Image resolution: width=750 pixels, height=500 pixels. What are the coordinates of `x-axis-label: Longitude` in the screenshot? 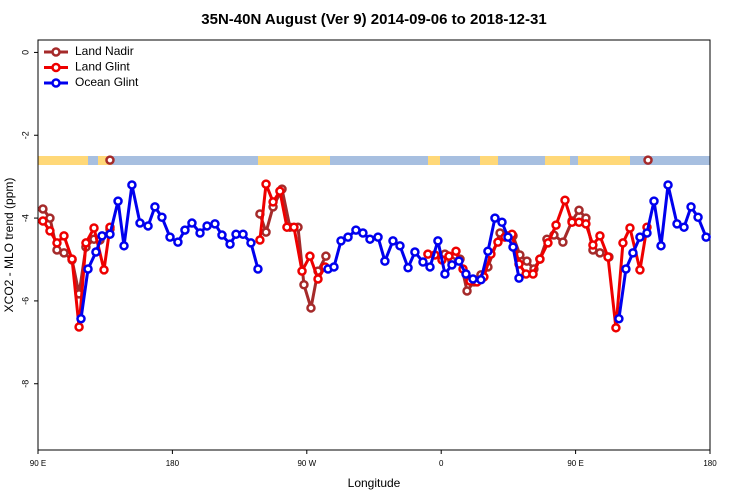 It's located at (374, 483).